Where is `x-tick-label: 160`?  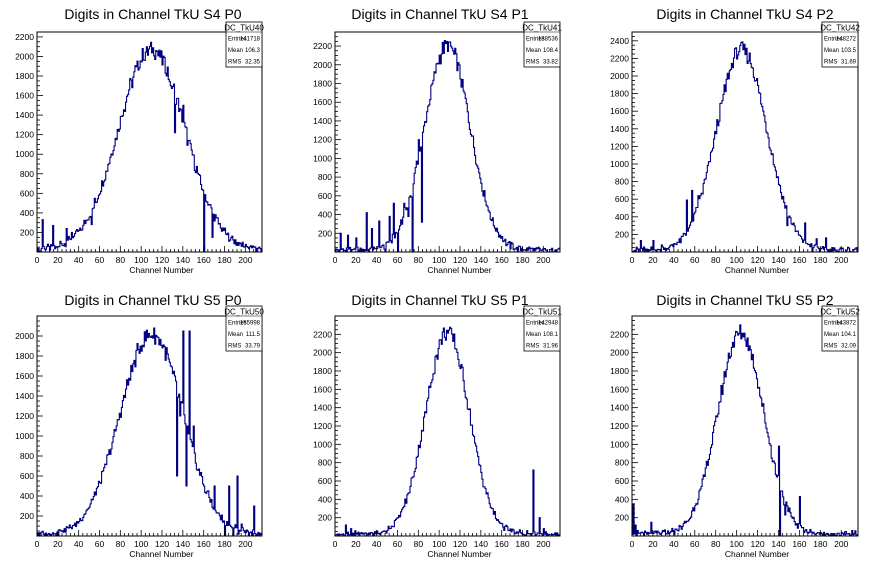 x-tick-label: 160 is located at coordinates (799, 260).